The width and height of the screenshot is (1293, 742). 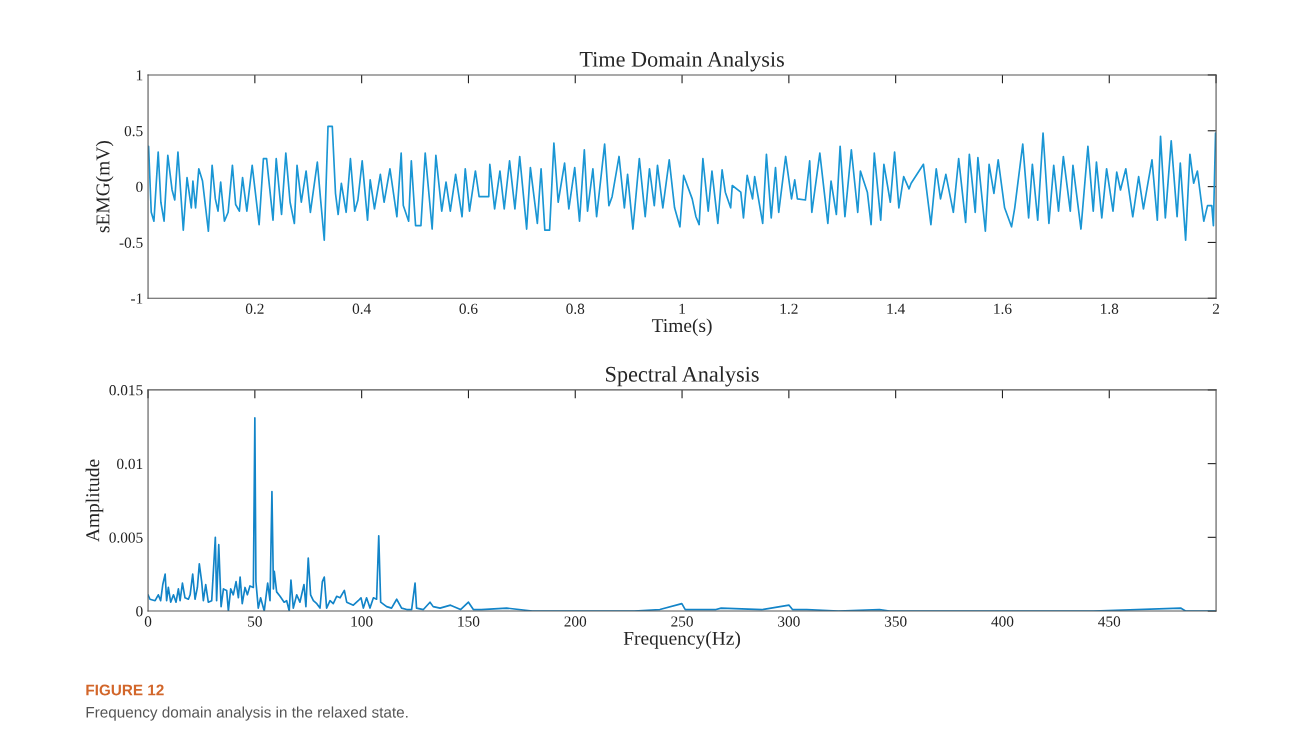 What do you see at coordinates (94, 500) in the screenshot?
I see `y-axis-title: Amplitude` at bounding box center [94, 500].